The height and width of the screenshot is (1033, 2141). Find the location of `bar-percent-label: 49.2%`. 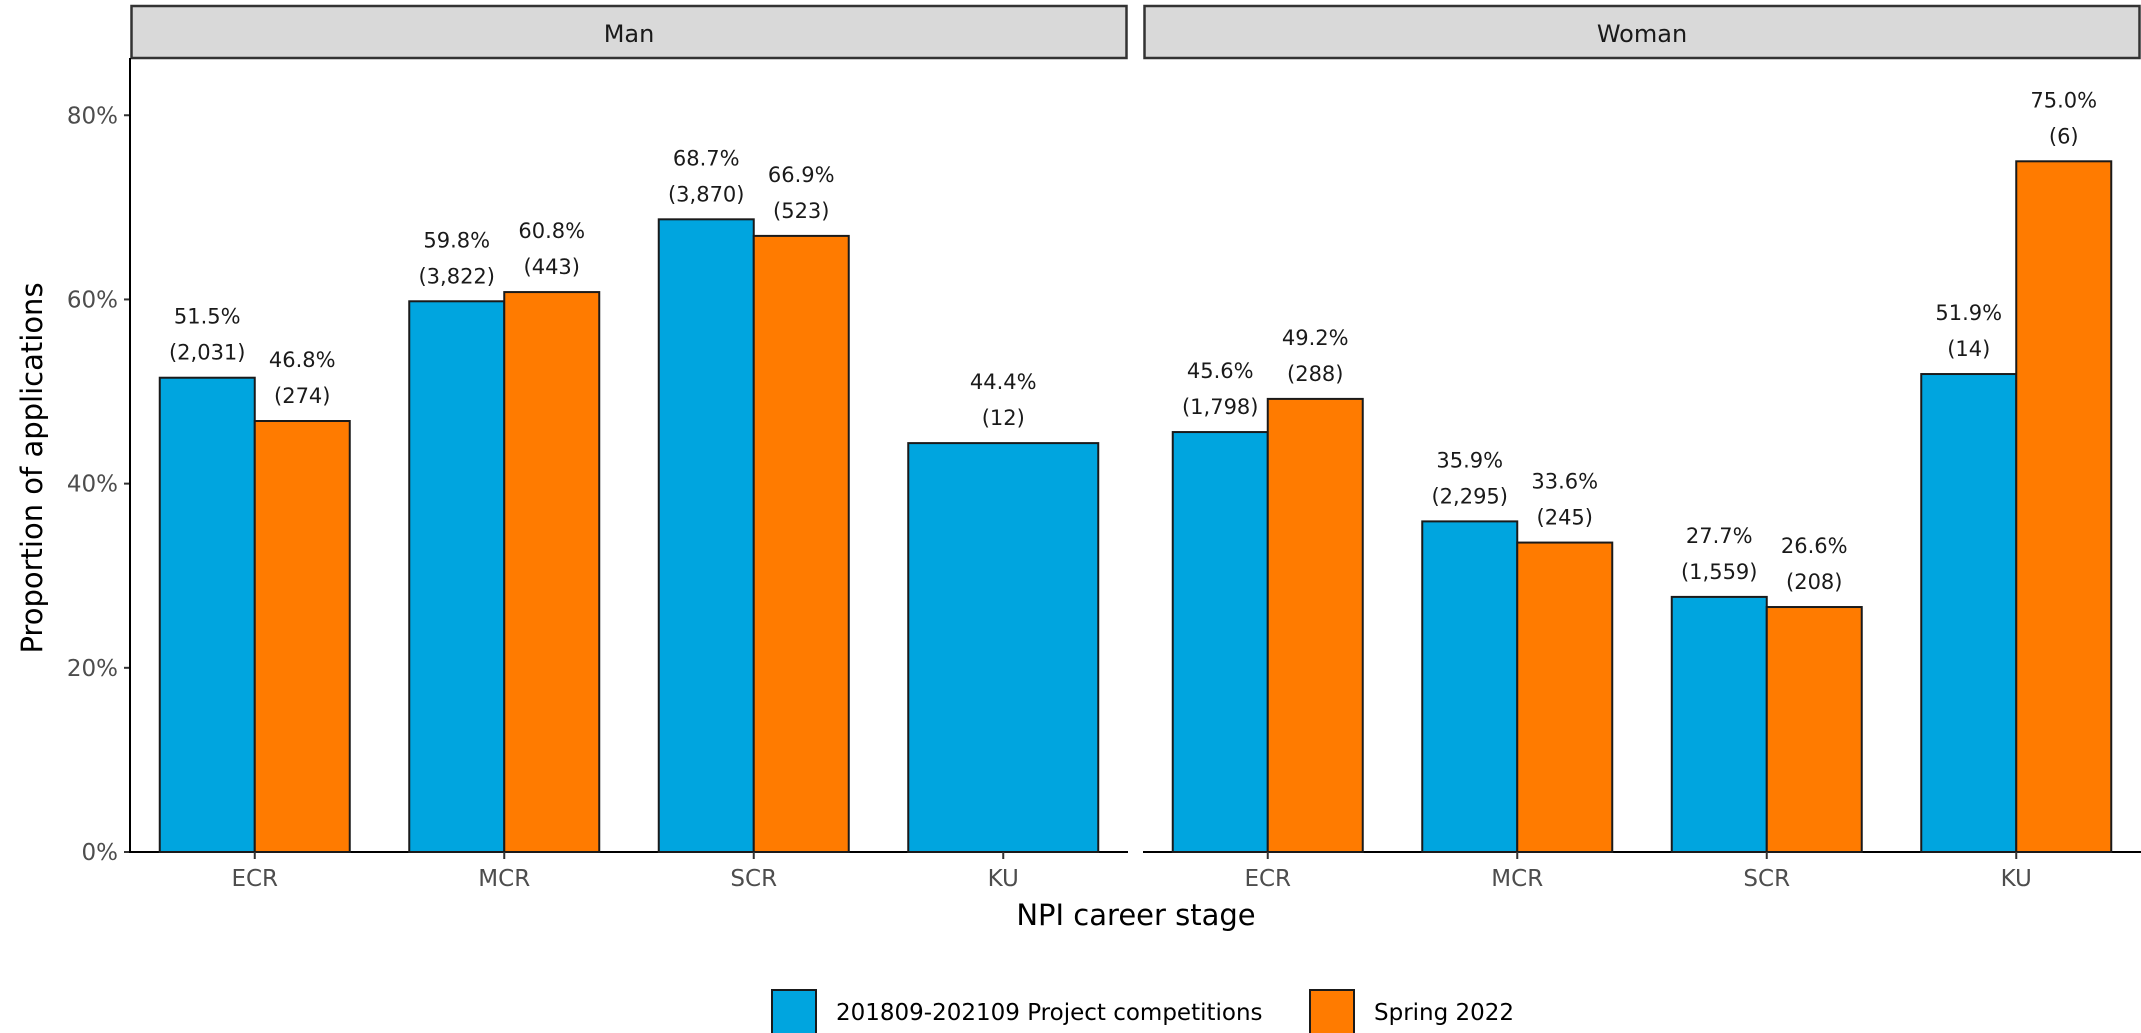

bar-percent-label: 49.2% is located at coordinates (1315, 338).